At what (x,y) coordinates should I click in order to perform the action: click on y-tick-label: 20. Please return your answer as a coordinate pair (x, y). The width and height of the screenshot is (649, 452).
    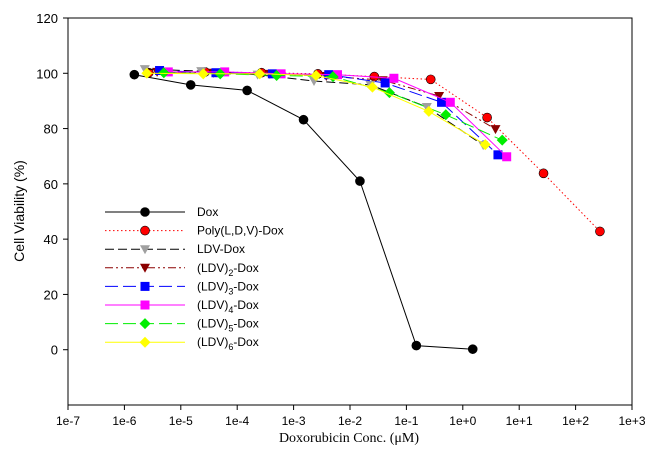
    Looking at the image, I should click on (51, 294).